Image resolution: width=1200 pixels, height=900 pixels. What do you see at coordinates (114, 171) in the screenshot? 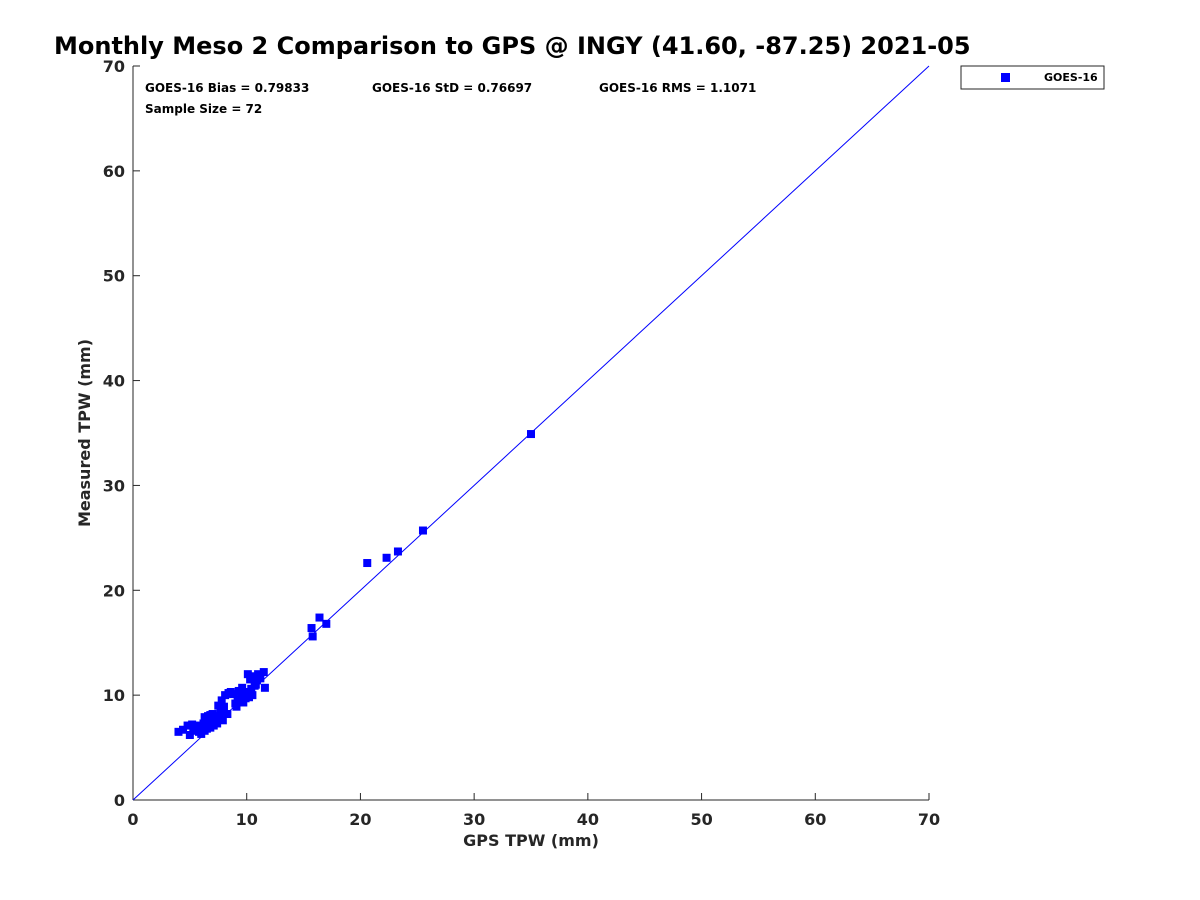
I see `y-tick-label: 60` at bounding box center [114, 171].